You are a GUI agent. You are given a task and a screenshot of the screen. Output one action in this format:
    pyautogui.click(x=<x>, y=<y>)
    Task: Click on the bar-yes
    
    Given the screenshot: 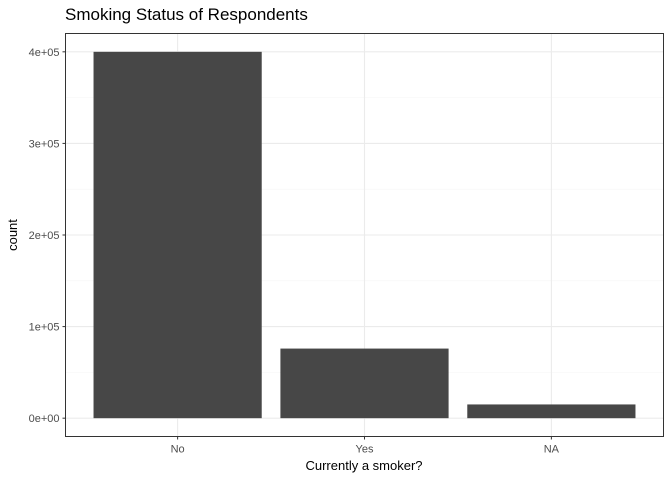 What is the action you would take?
    pyautogui.click(x=364, y=383)
    